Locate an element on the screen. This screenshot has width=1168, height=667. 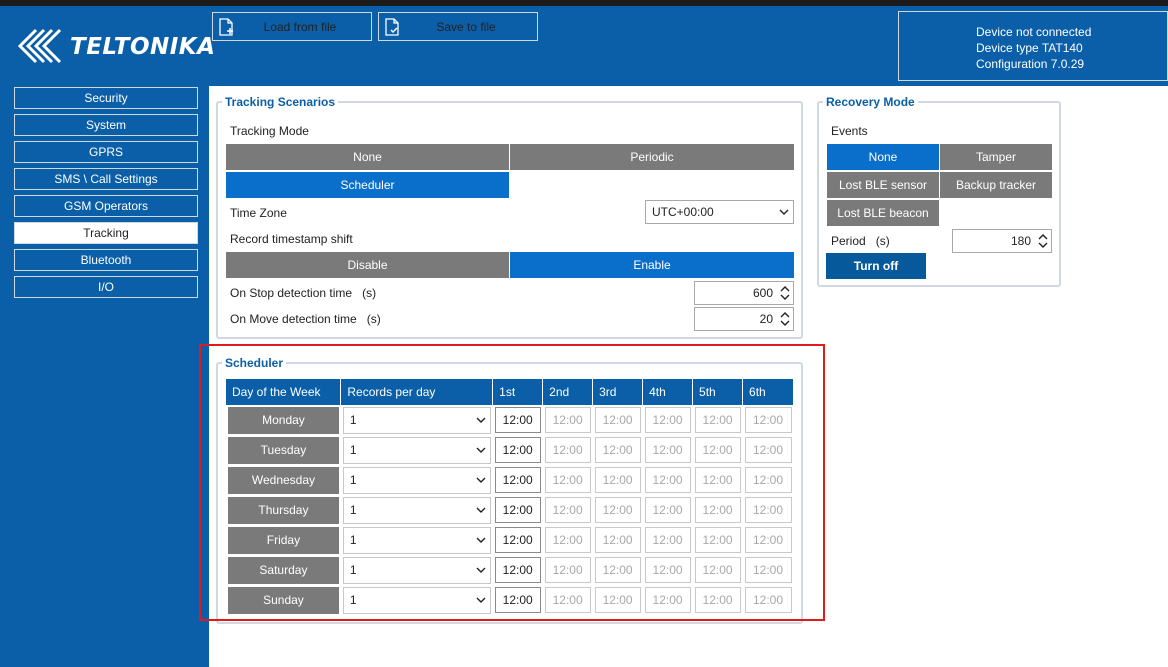
sidebar-item-gsm-operators: GSM Operators is located at coordinates (106, 206).